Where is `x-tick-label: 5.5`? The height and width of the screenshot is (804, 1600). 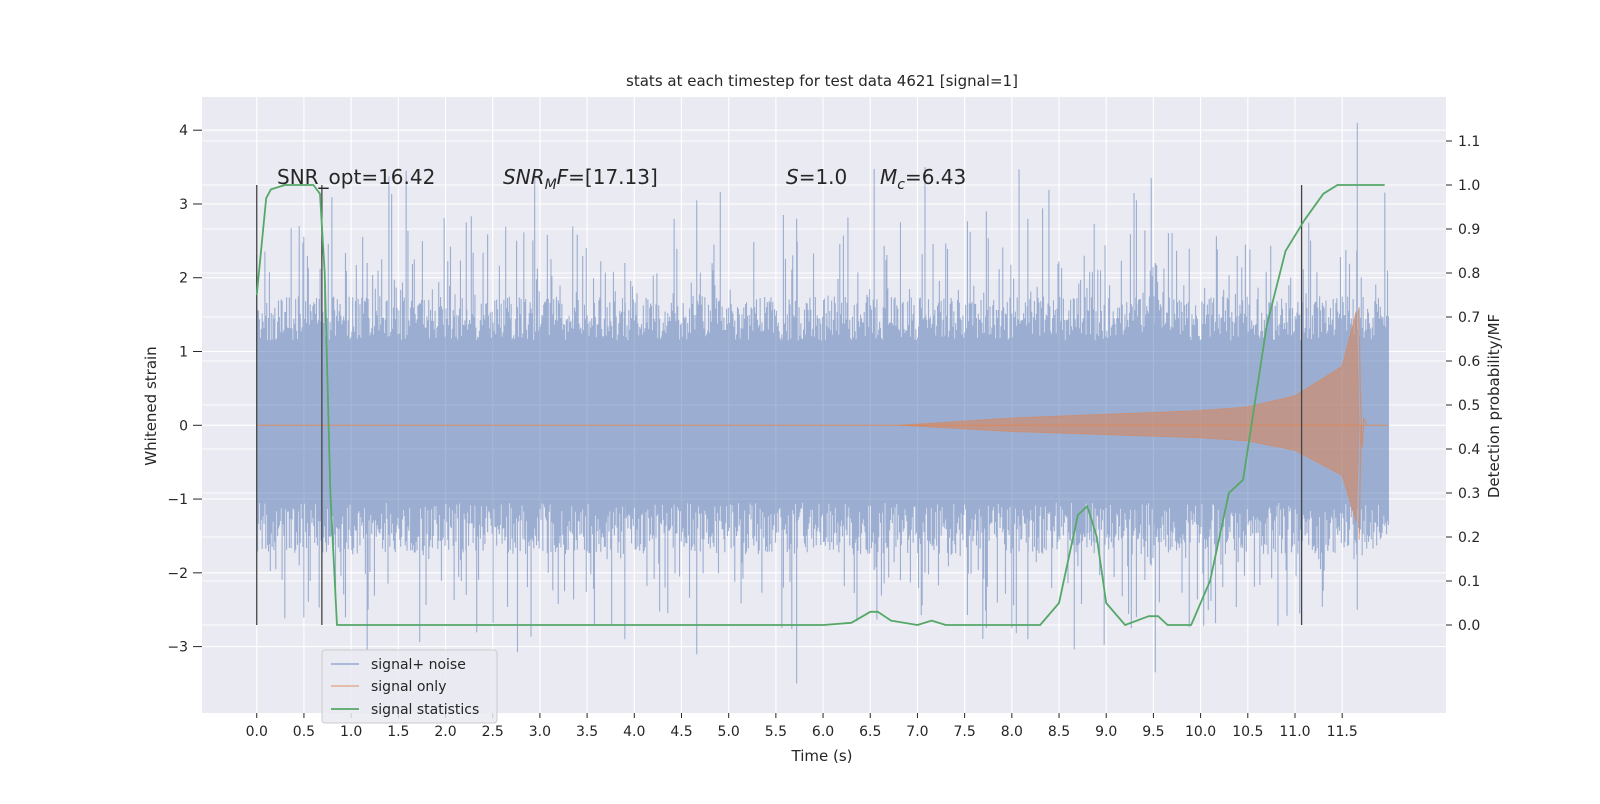 x-tick-label: 5.5 is located at coordinates (776, 732).